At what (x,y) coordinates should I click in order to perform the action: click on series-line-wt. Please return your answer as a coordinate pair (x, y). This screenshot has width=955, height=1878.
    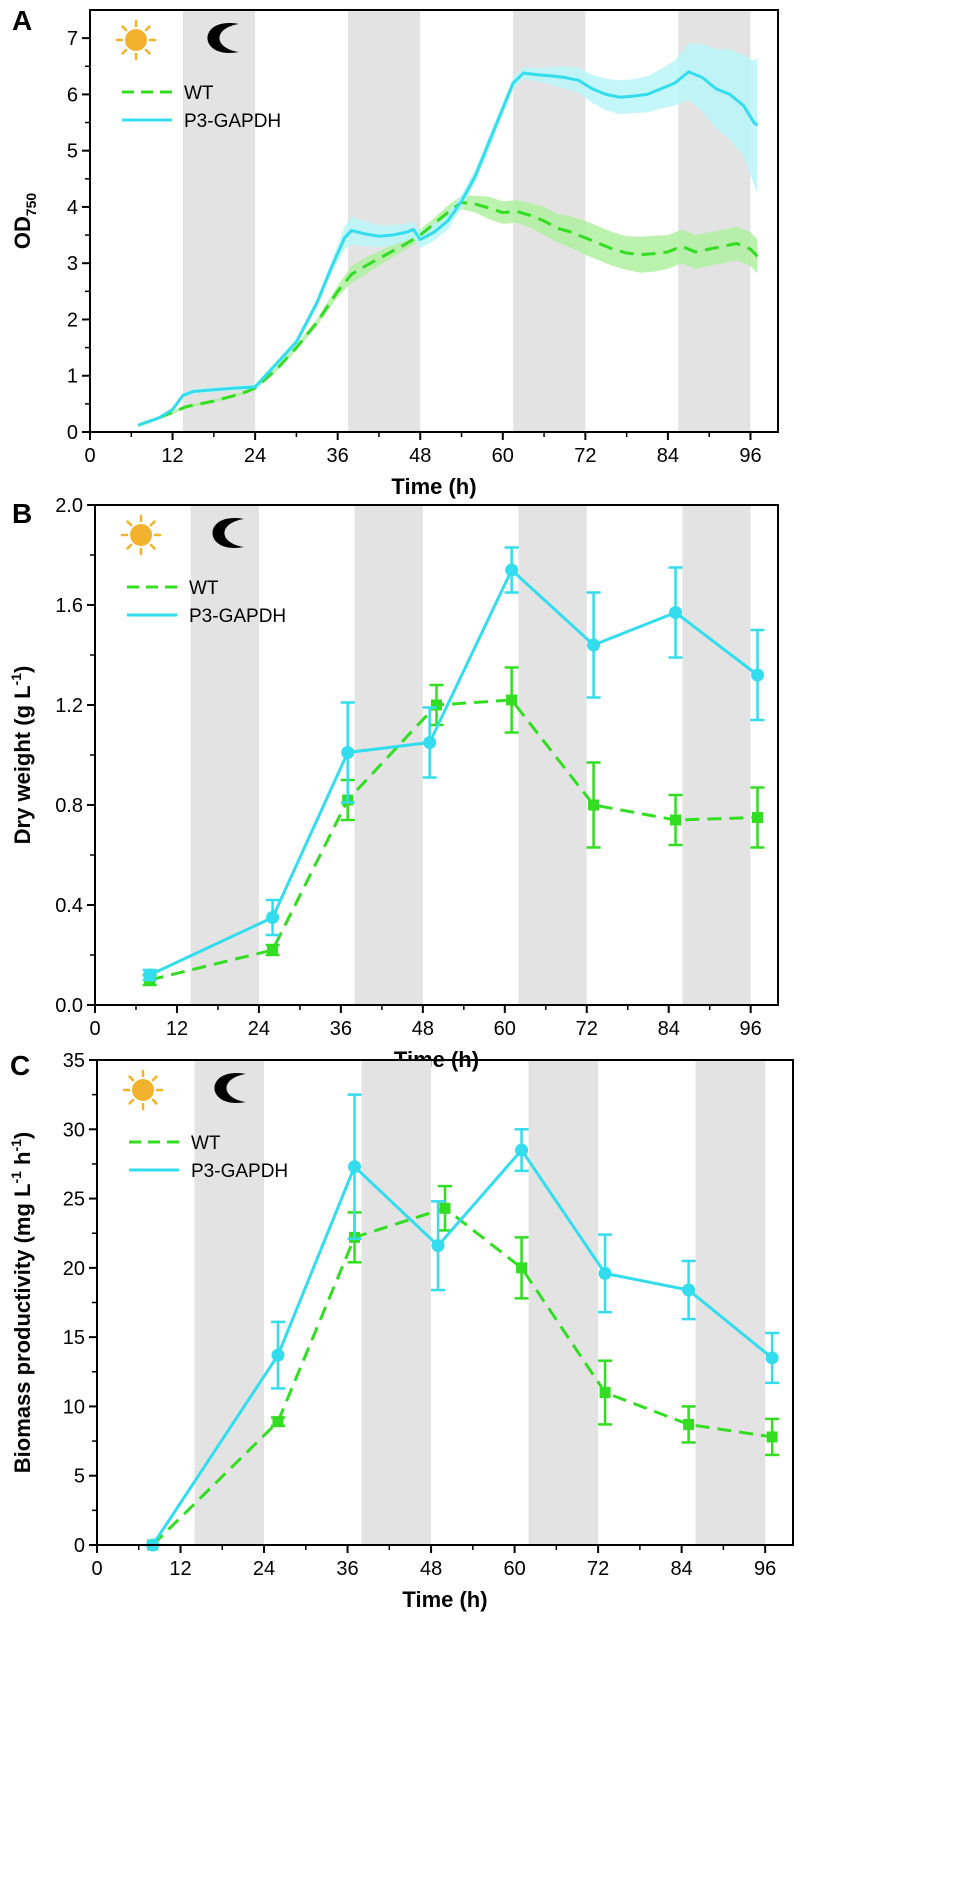
    Looking at the image, I should click on (462, 1376).